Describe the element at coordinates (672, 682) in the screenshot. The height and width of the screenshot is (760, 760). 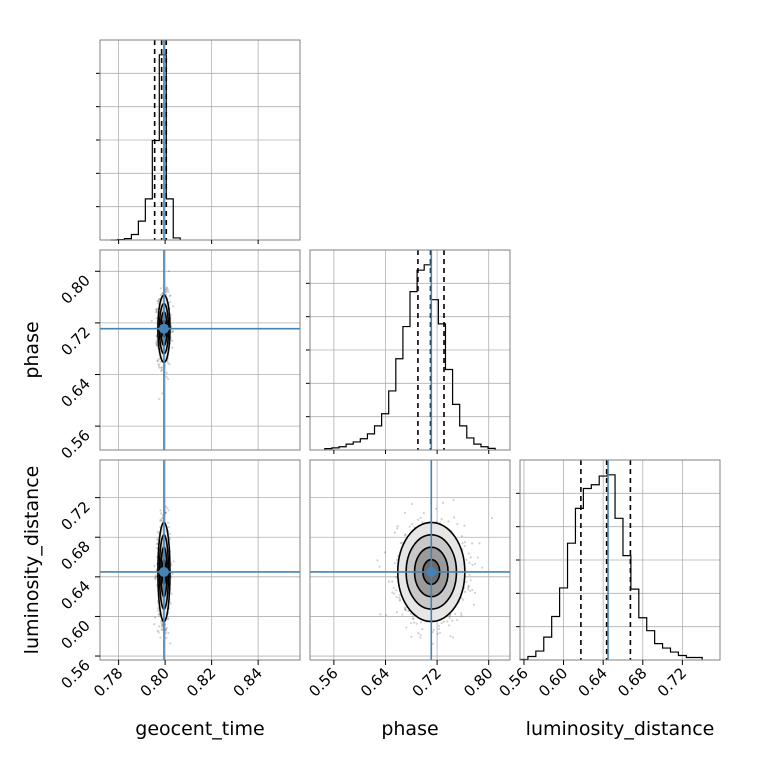
I see `x-tick-label-luminosity-distance-4: 0.72` at that location.